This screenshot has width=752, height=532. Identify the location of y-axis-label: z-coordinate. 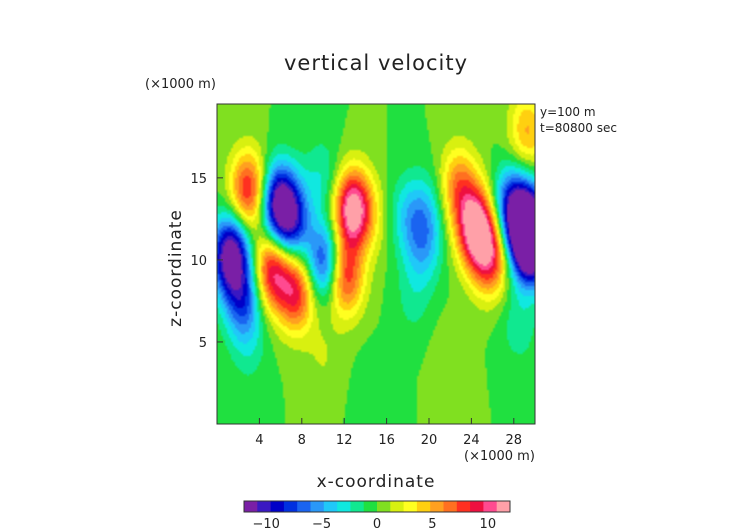
(176, 268).